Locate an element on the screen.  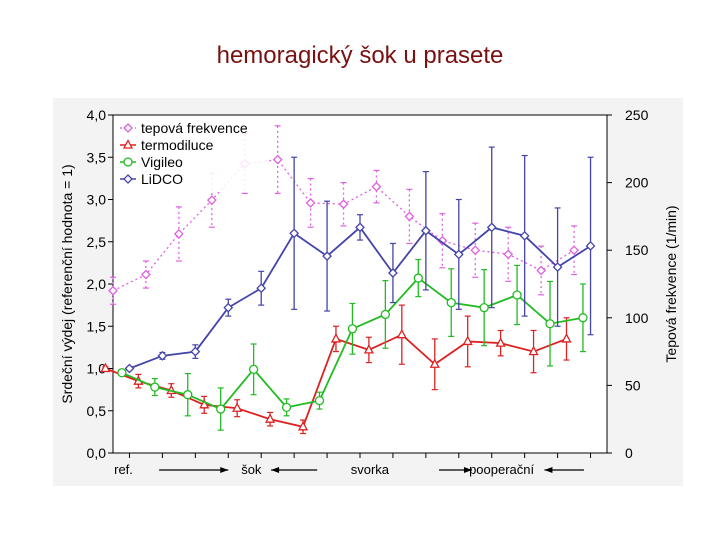
right-tick-label: 150 is located at coordinates (637, 250).